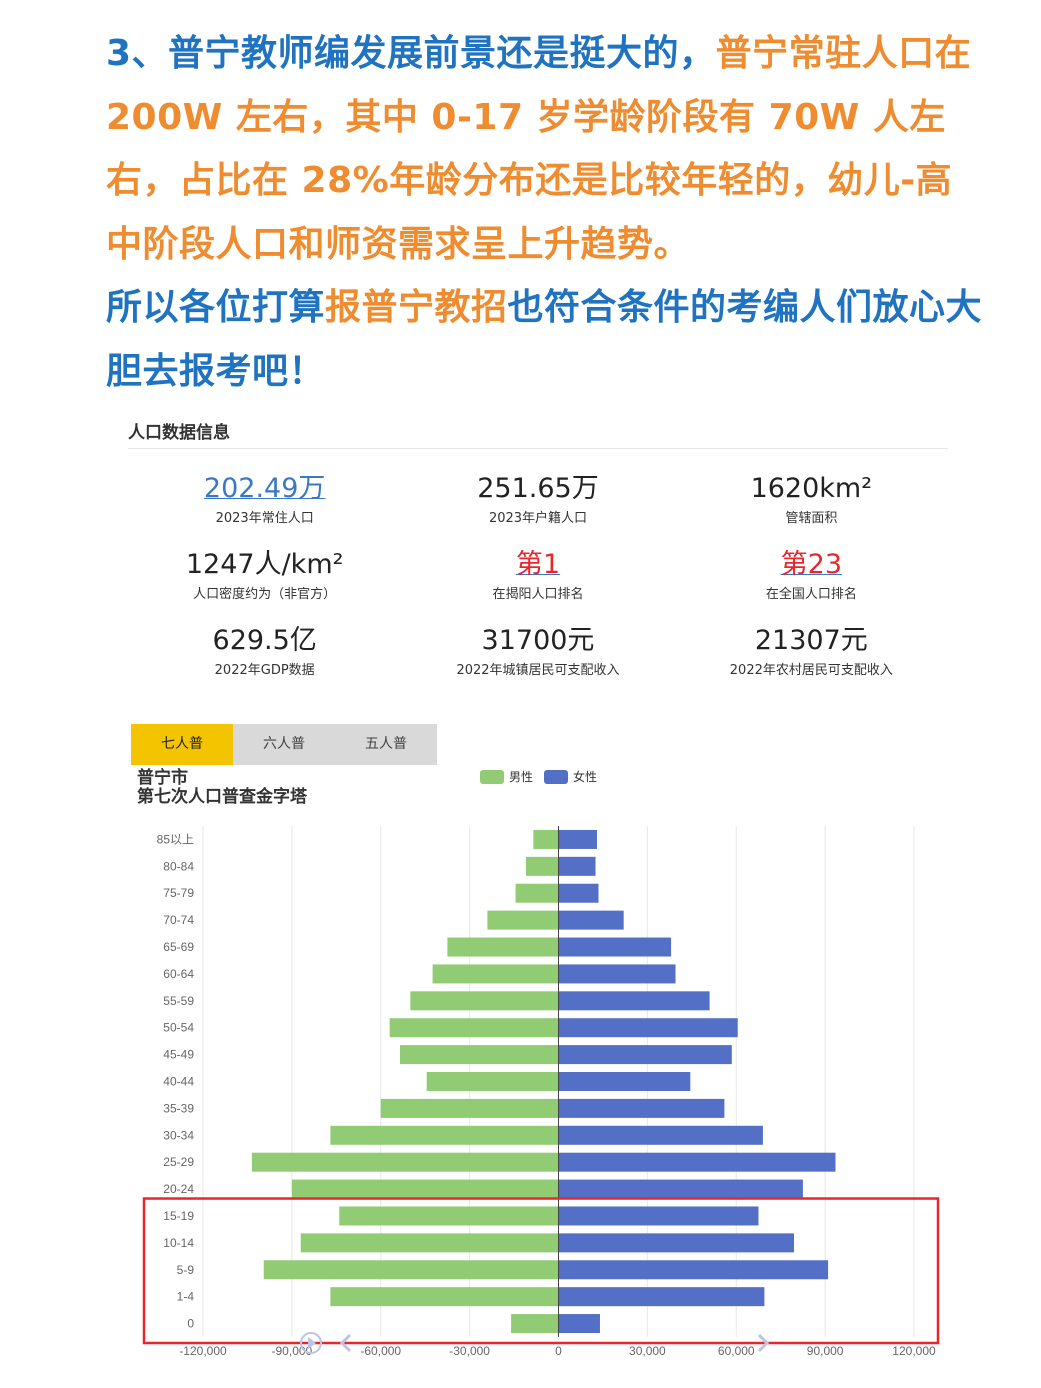 The height and width of the screenshot is (1388, 1041). I want to click on stat-label: 2022年城镇居民可支配收入, so click(538, 670).